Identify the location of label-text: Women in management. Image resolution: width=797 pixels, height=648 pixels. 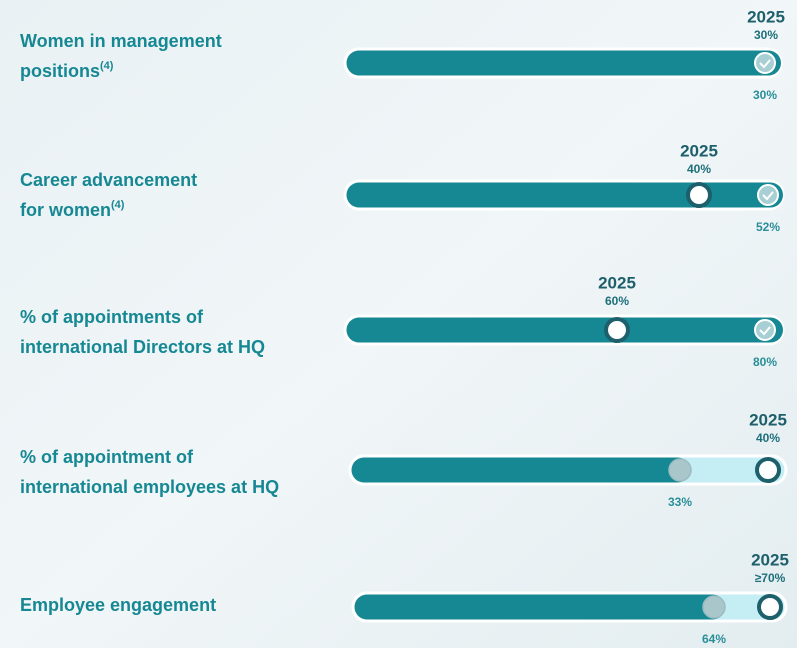
(121, 41).